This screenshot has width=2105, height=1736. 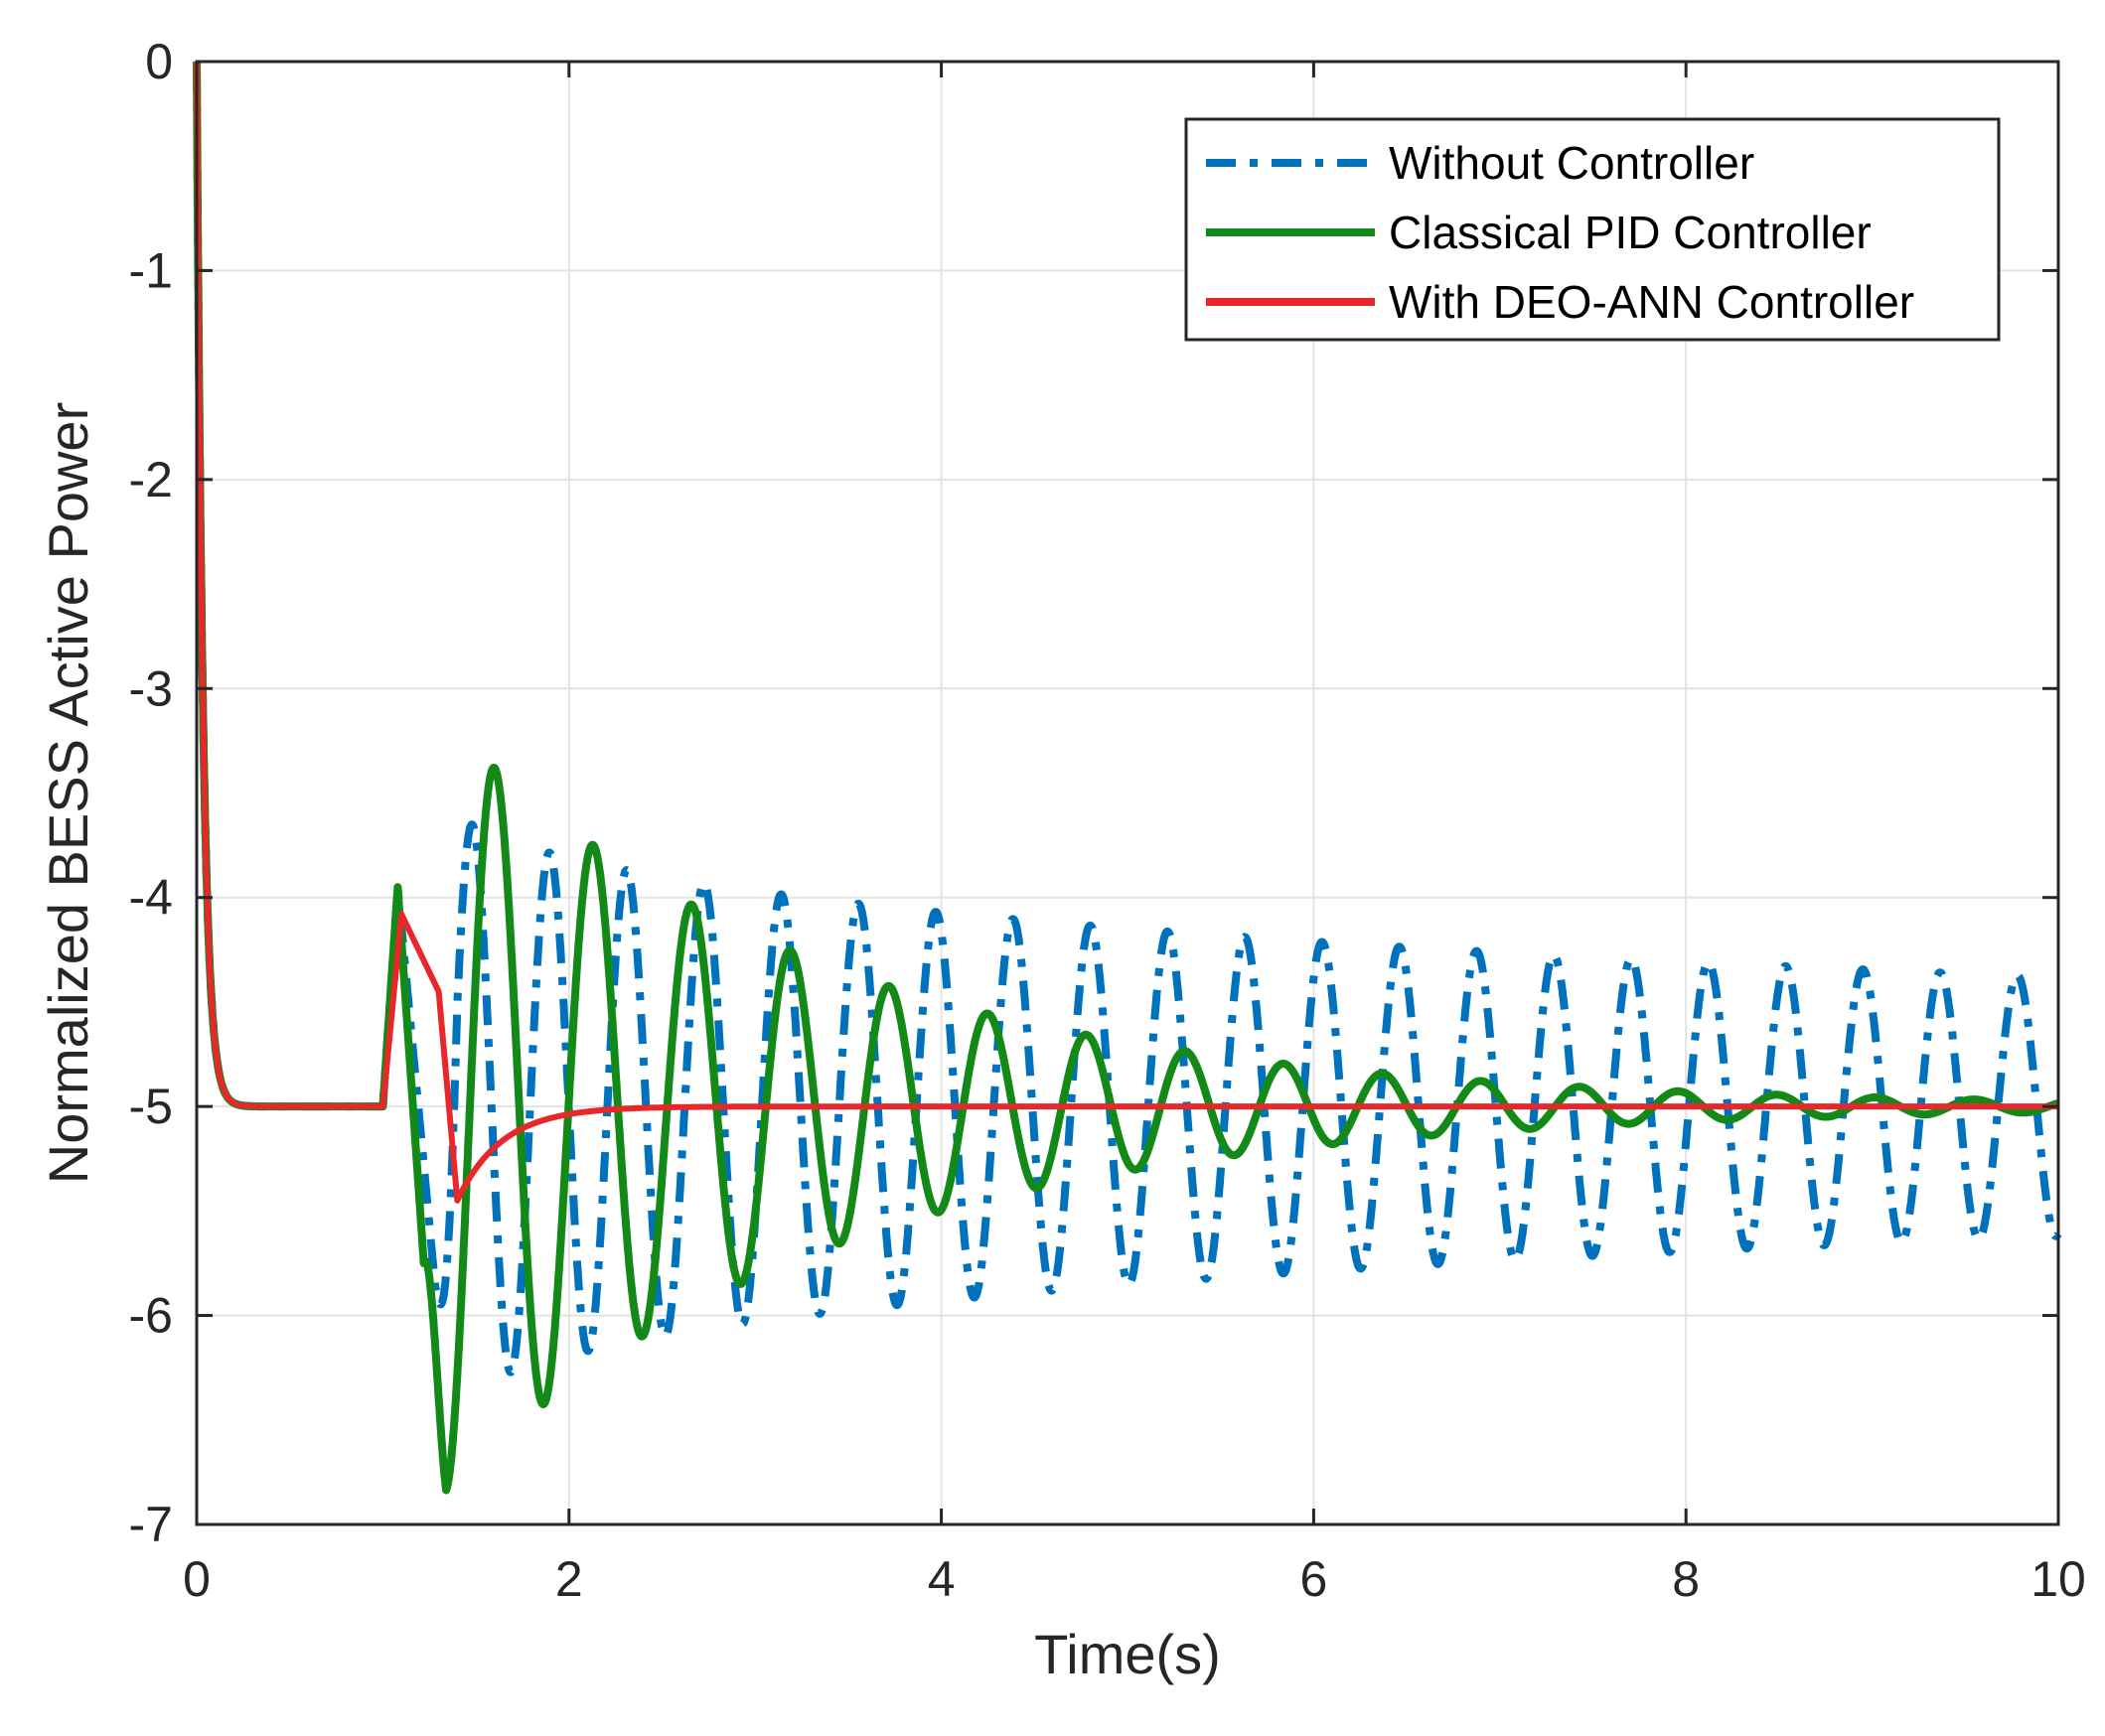 What do you see at coordinates (151, 1106) in the screenshot?
I see `y-tick-label: -5` at bounding box center [151, 1106].